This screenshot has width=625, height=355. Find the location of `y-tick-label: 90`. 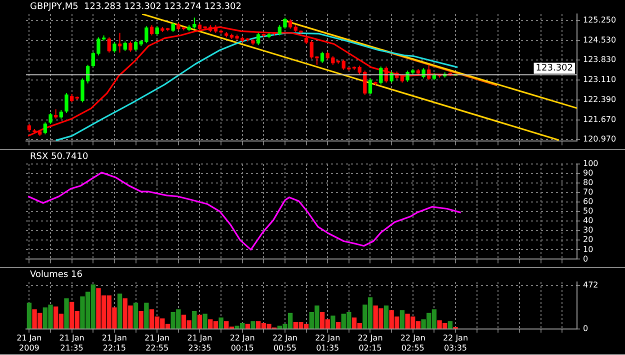

y-tick-label: 90 is located at coordinates (588, 173).